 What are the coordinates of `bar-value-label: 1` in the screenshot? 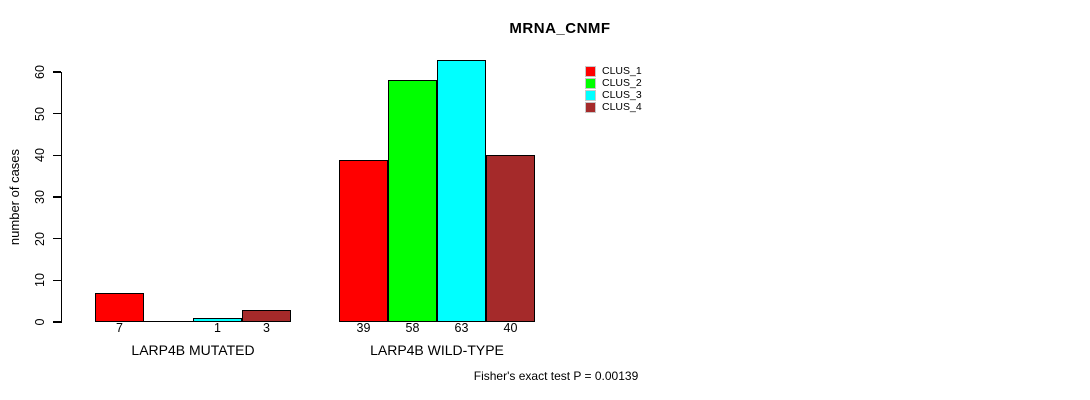 It's located at (217, 328).